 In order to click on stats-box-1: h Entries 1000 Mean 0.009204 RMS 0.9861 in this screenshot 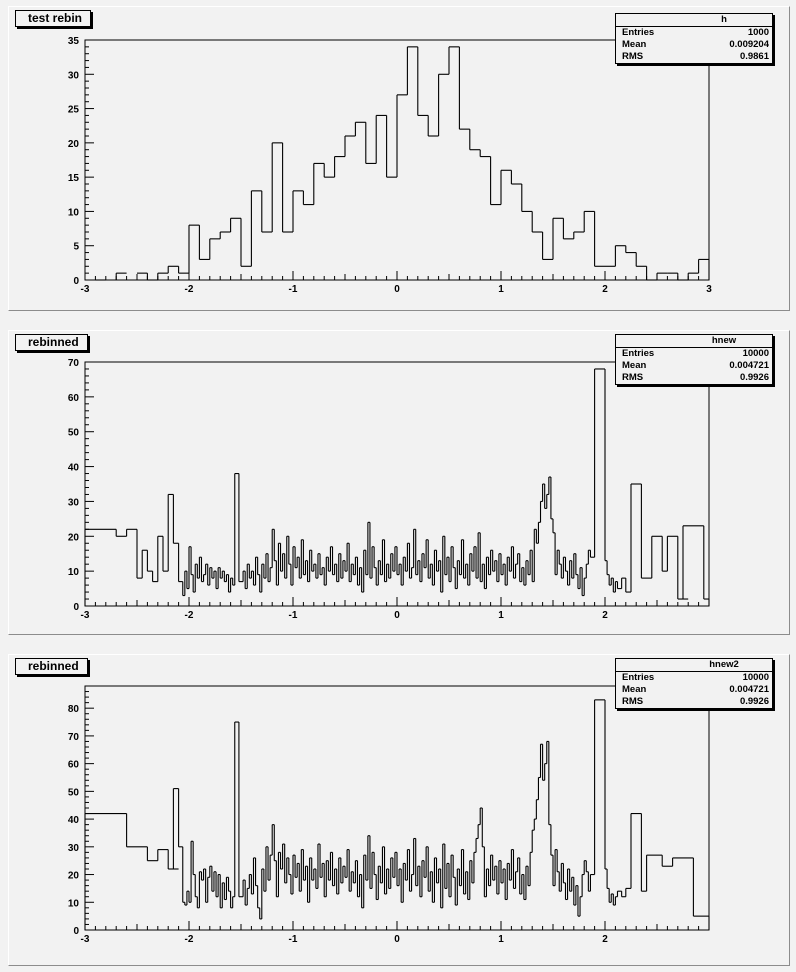, I will do `click(694, 38)`.